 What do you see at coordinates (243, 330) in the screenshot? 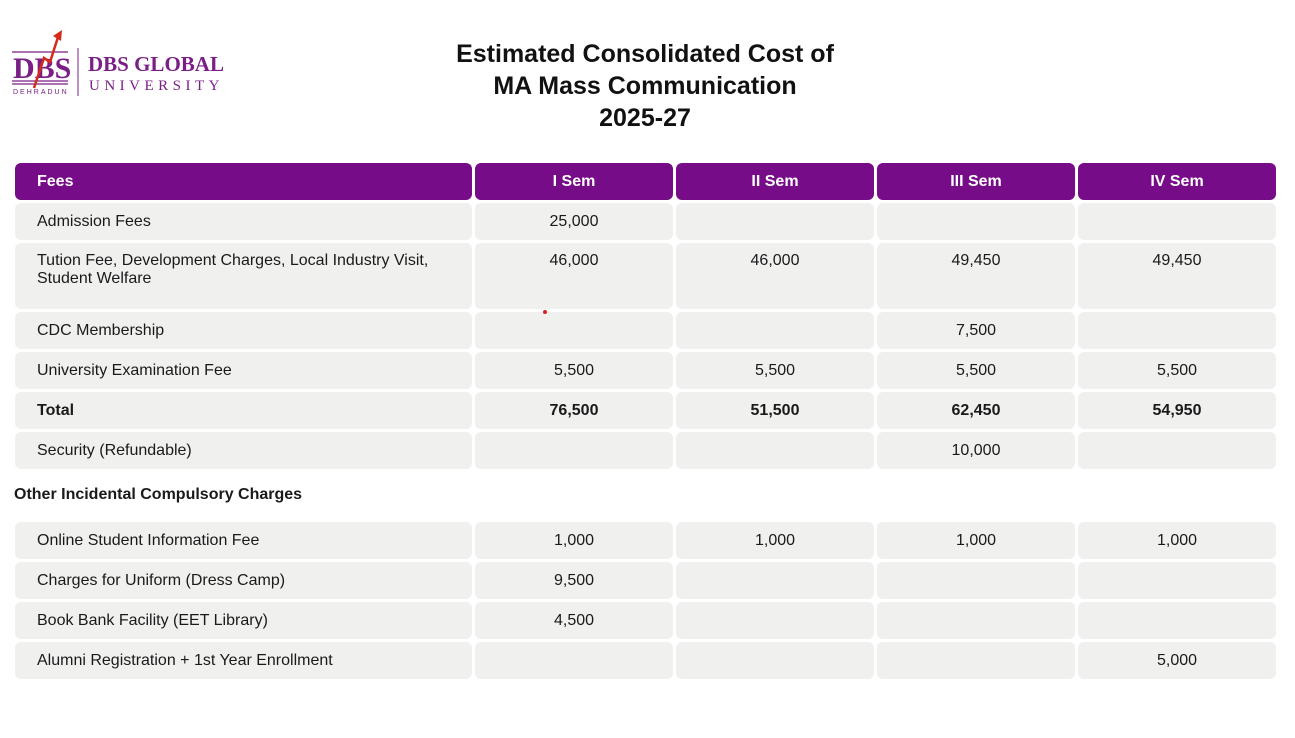
I see `fee-label: CDC Membership` at bounding box center [243, 330].